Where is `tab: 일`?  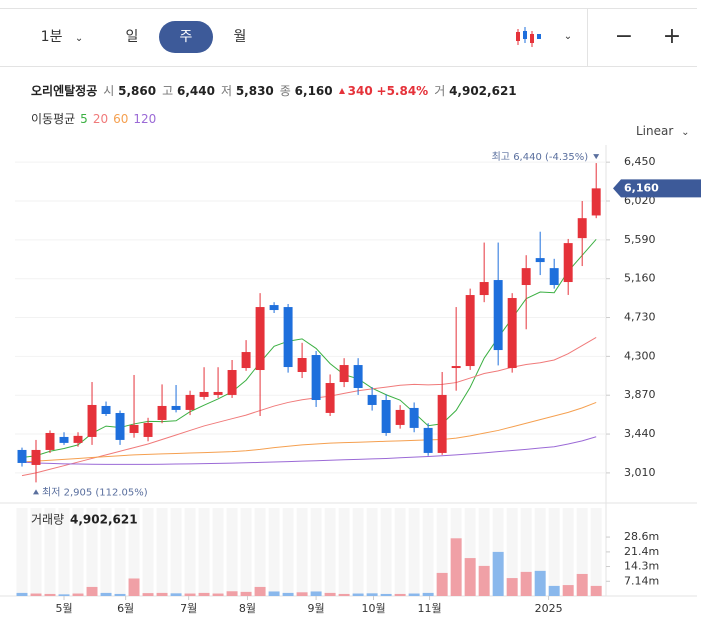 tab: 일 is located at coordinates (132, 37).